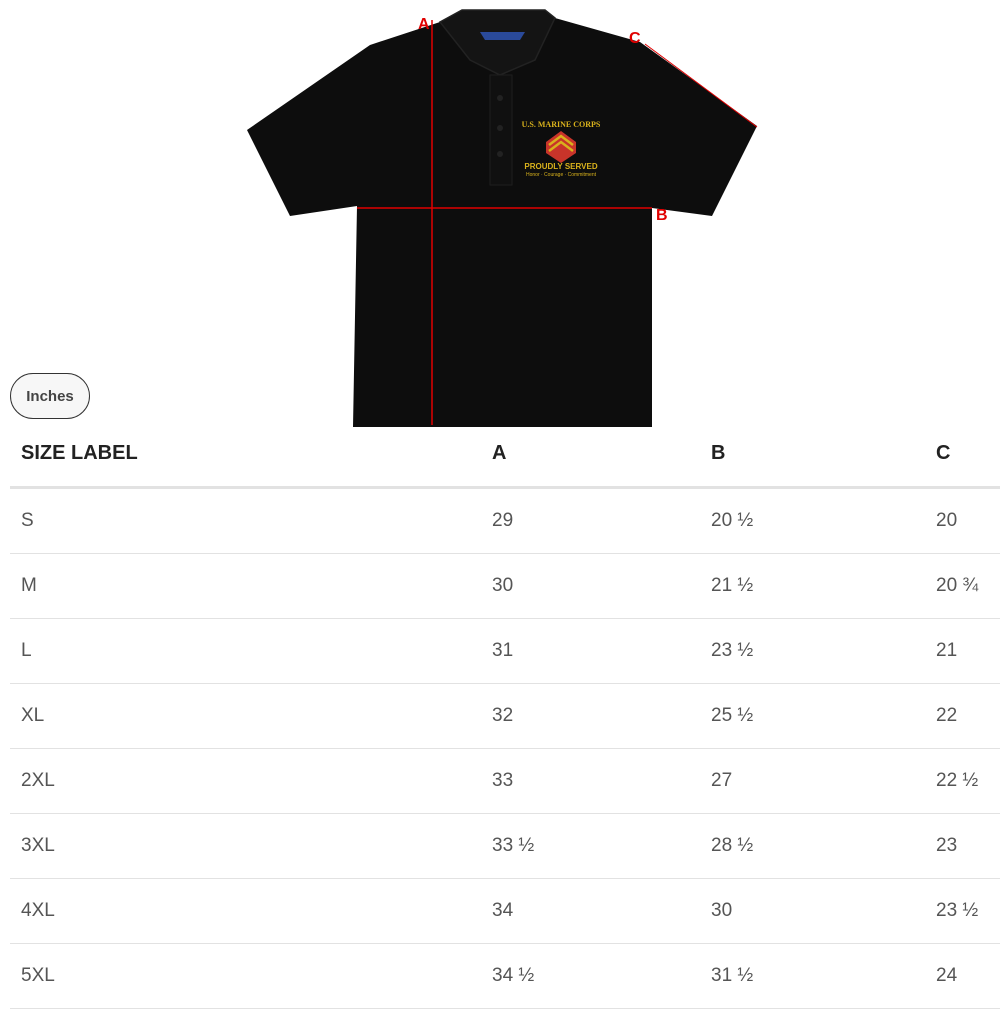 The width and height of the screenshot is (1000, 1009). I want to click on cell-b: 31 ½, so click(812, 976).